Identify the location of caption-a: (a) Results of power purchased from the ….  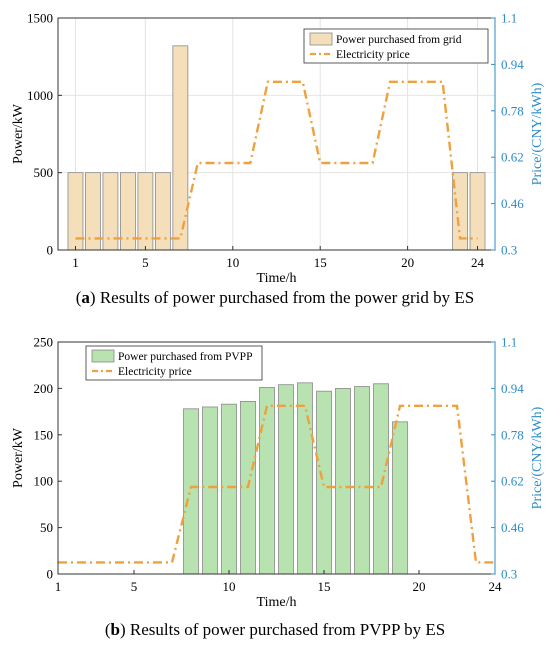
(275, 297).